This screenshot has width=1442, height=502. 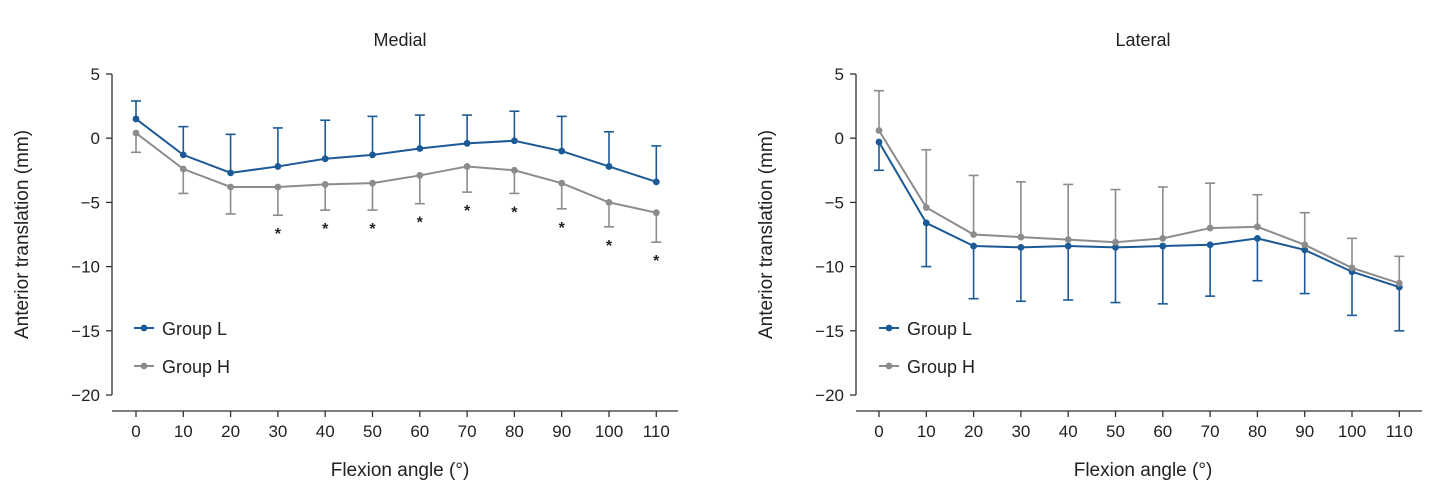 What do you see at coordinates (1304, 431) in the screenshot?
I see `x-tick-label: 90` at bounding box center [1304, 431].